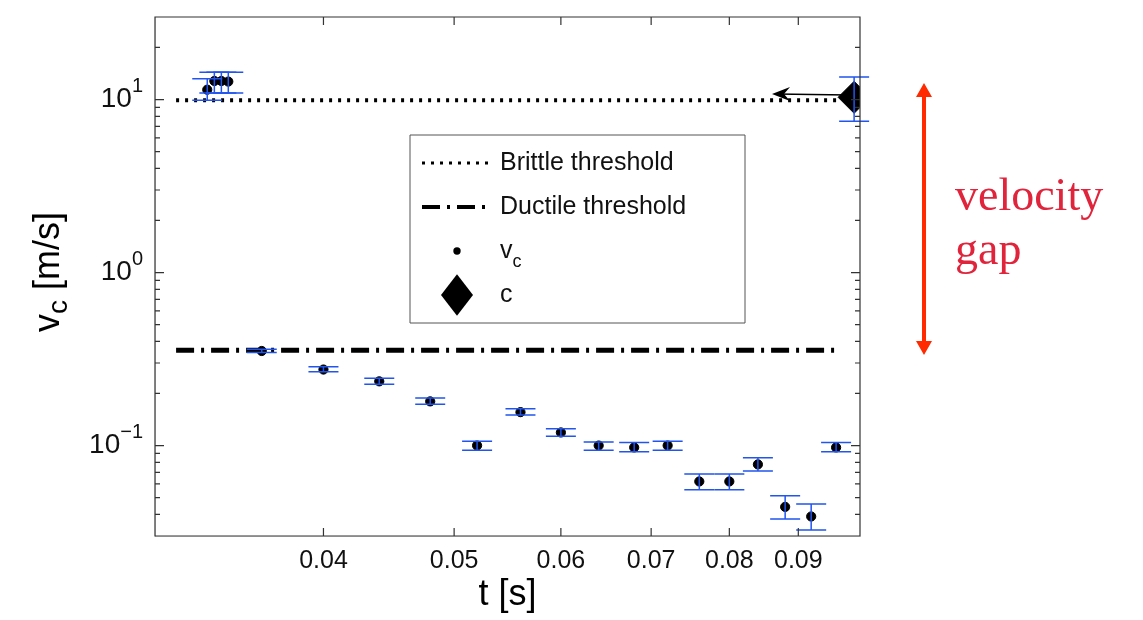 The height and width of the screenshot is (620, 1143). What do you see at coordinates (729, 558) in the screenshot?
I see `x-tick-label: 0.08` at bounding box center [729, 558].